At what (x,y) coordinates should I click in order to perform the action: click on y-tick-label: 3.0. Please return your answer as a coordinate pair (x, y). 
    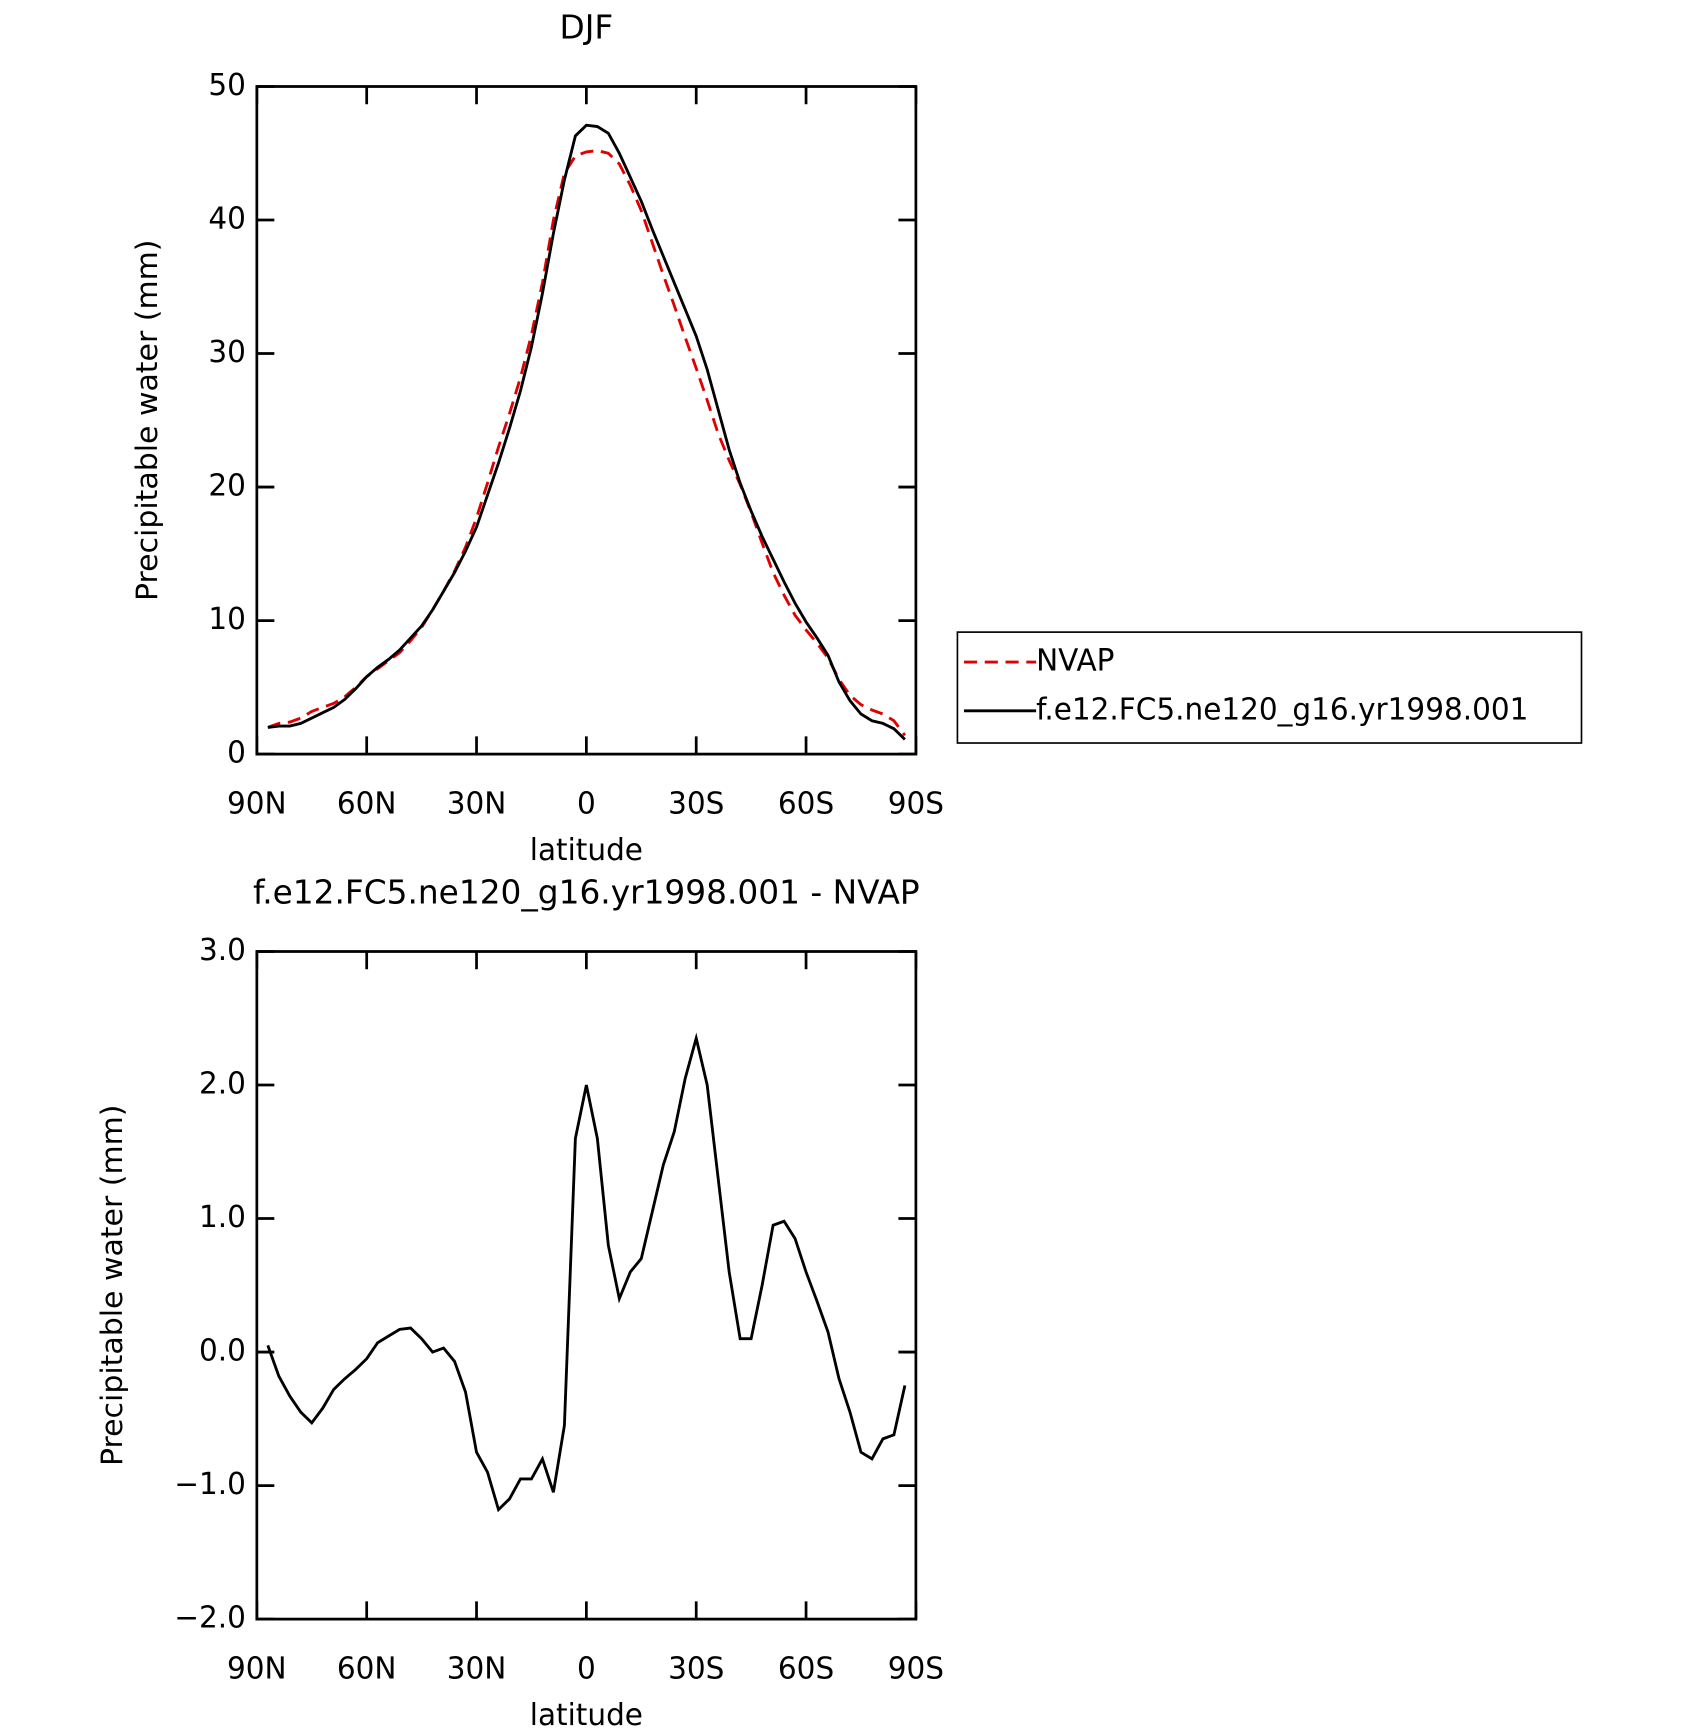
    Looking at the image, I should click on (222, 950).